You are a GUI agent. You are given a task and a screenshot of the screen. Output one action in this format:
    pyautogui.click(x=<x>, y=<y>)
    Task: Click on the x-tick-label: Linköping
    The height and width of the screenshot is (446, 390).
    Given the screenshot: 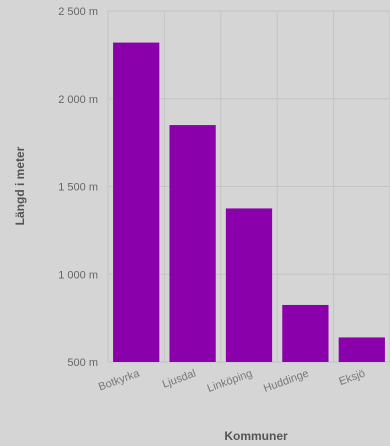 What is the action you would take?
    pyautogui.click(x=230, y=381)
    